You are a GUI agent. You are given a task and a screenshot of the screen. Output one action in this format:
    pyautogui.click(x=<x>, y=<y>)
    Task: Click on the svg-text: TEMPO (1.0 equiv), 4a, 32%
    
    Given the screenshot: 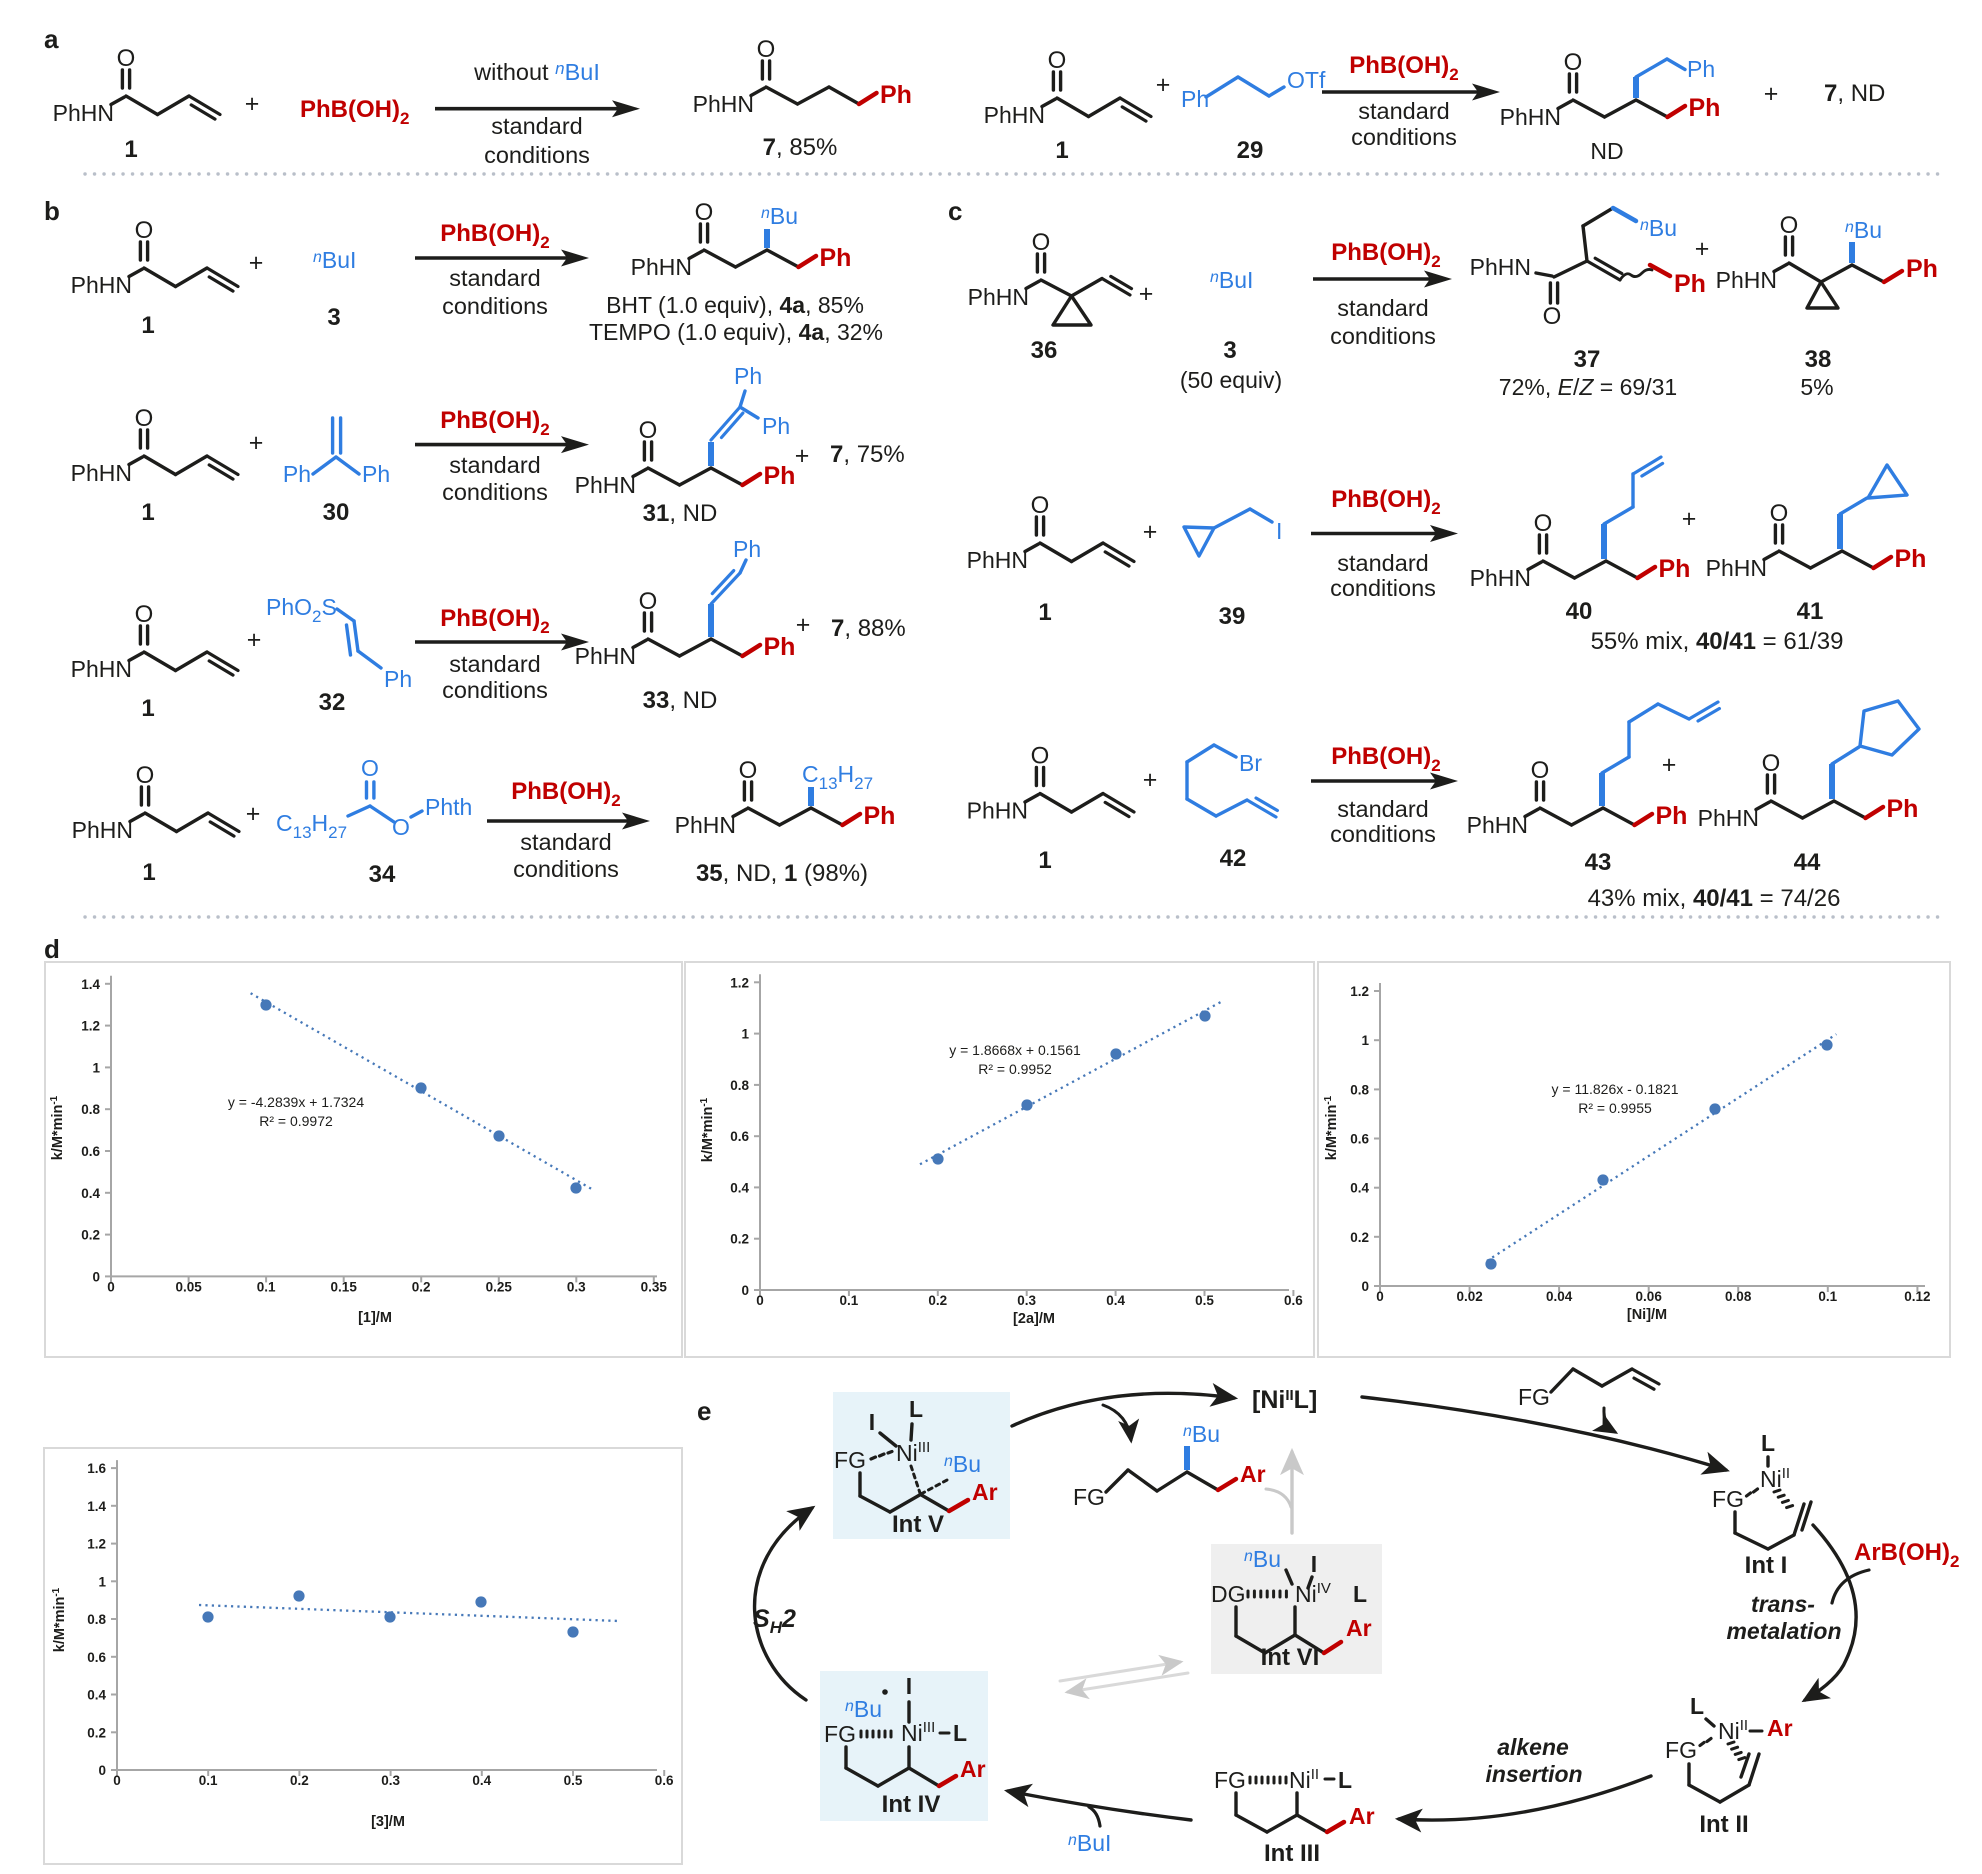 What is the action you would take?
    pyautogui.click(x=736, y=332)
    